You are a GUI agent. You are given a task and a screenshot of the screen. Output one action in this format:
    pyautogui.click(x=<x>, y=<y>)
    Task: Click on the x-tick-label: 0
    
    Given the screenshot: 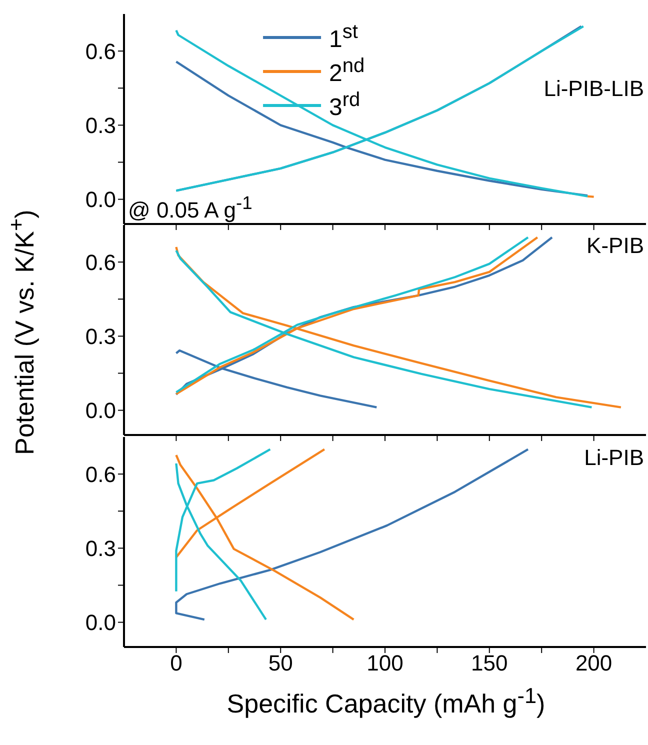 What is the action you would take?
    pyautogui.click(x=176, y=663)
    